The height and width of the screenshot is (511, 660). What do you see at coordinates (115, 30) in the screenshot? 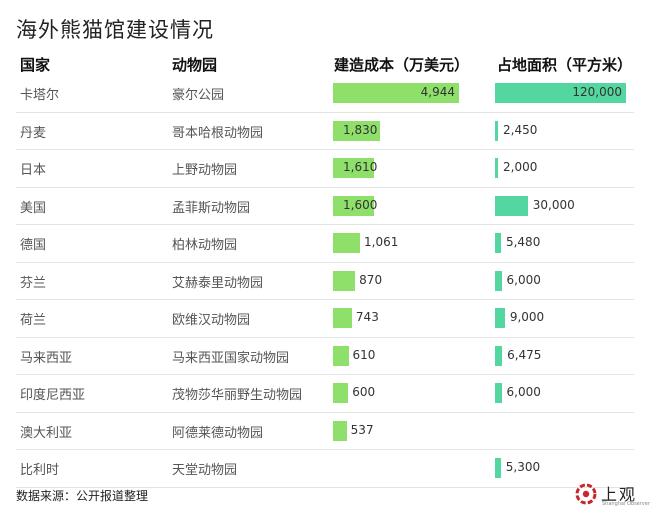
I see `chart-title: 海外熊猫馆建设情况` at bounding box center [115, 30].